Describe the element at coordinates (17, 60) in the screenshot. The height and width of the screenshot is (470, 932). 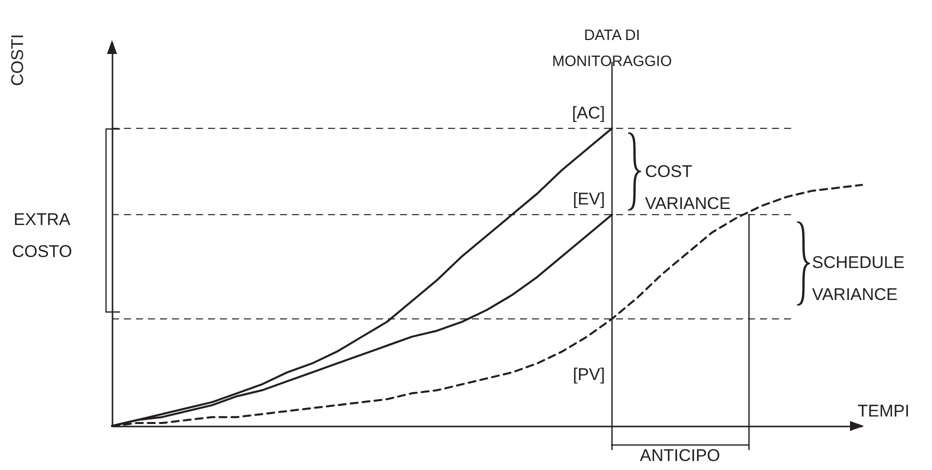
I see `text: COSTI` at that location.